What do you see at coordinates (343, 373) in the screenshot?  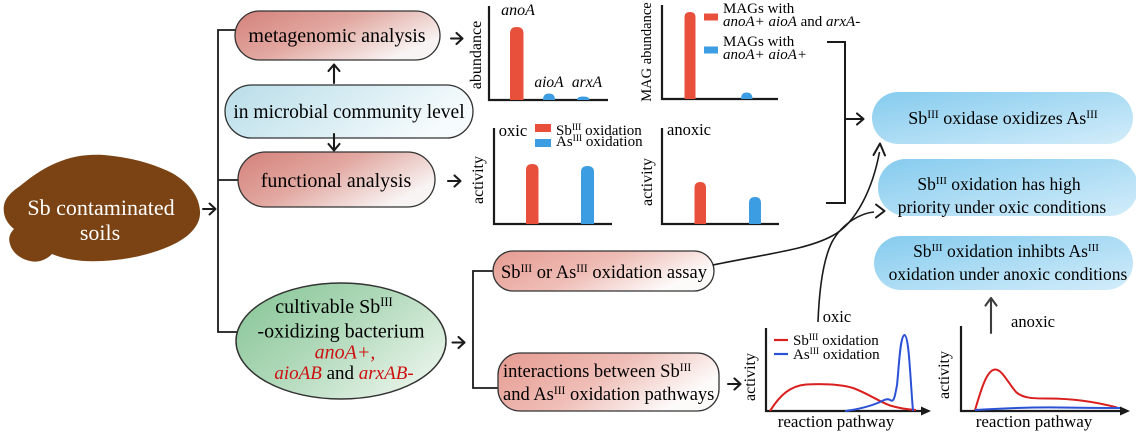 I see `svg-text: aioAB and arxAB-` at bounding box center [343, 373].